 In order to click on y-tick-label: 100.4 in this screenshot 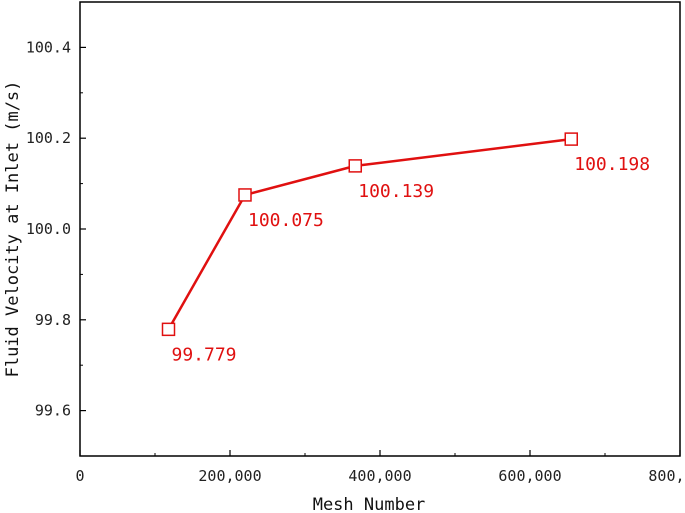, I will do `click(48, 47)`.